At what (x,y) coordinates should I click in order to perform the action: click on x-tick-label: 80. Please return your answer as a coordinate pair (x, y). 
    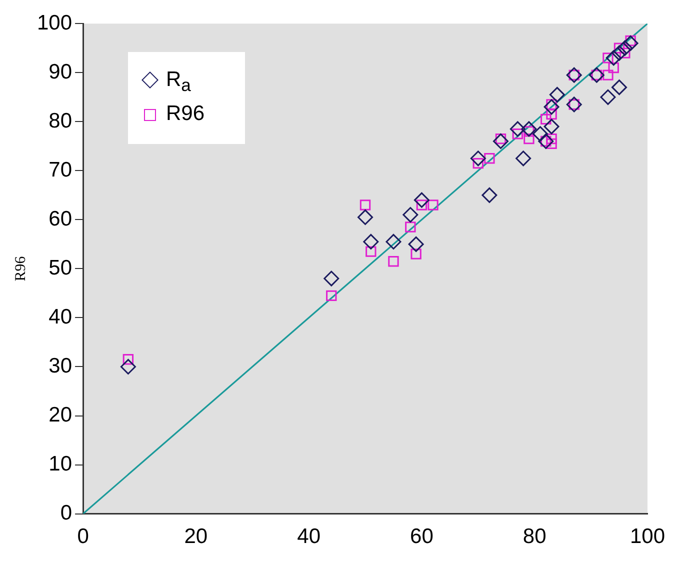
    Looking at the image, I should click on (534, 536).